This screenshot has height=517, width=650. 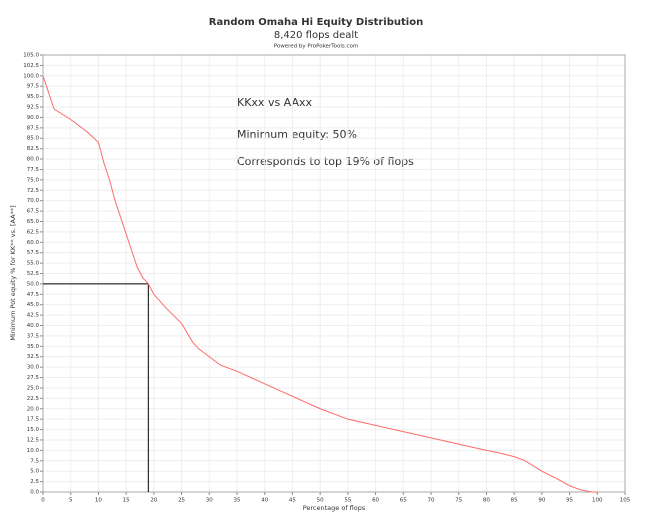 I want to click on x-tick-label: 30, so click(x=209, y=501).